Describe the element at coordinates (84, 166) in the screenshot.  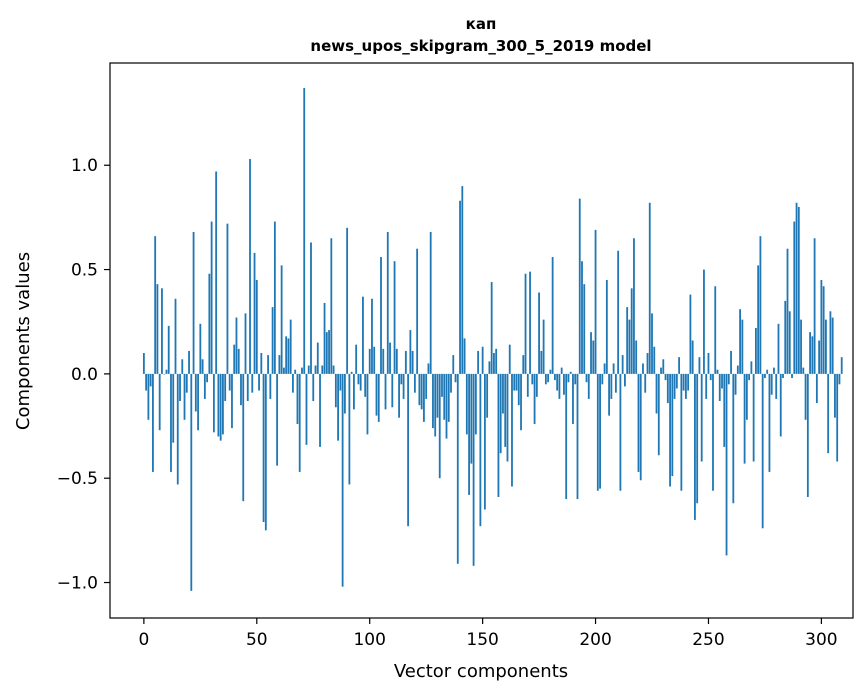
I see `y-tick-label: 1.0` at that location.